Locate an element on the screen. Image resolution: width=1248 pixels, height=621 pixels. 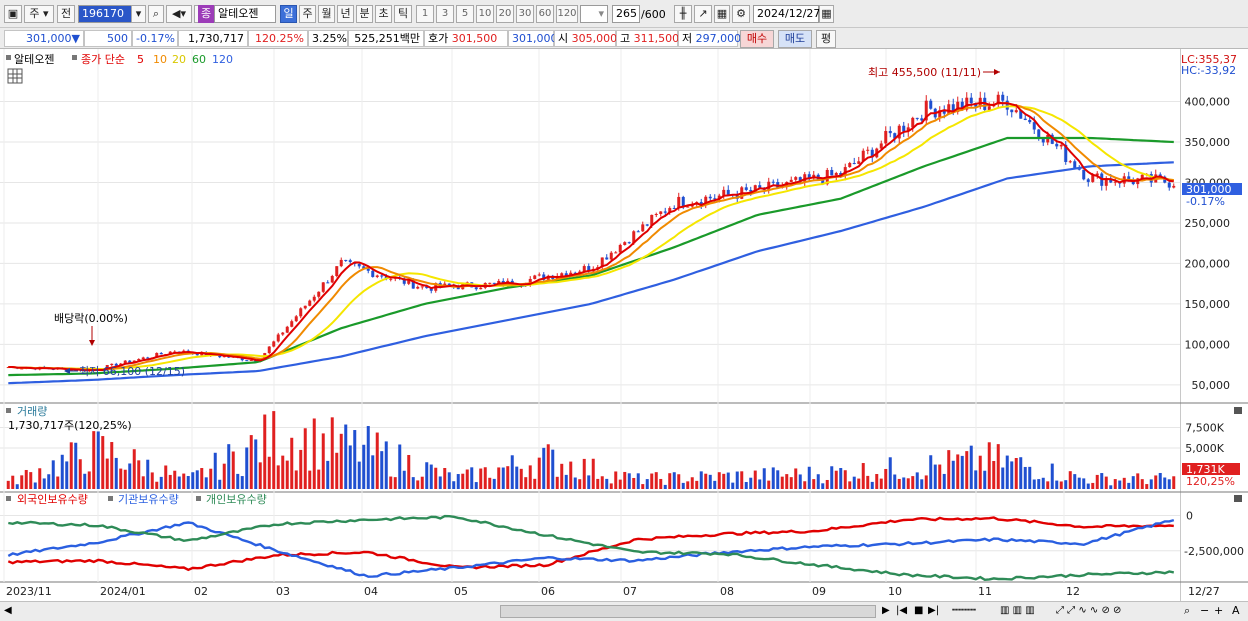
first-page-icon: |◀ is located at coordinates (902, 610).